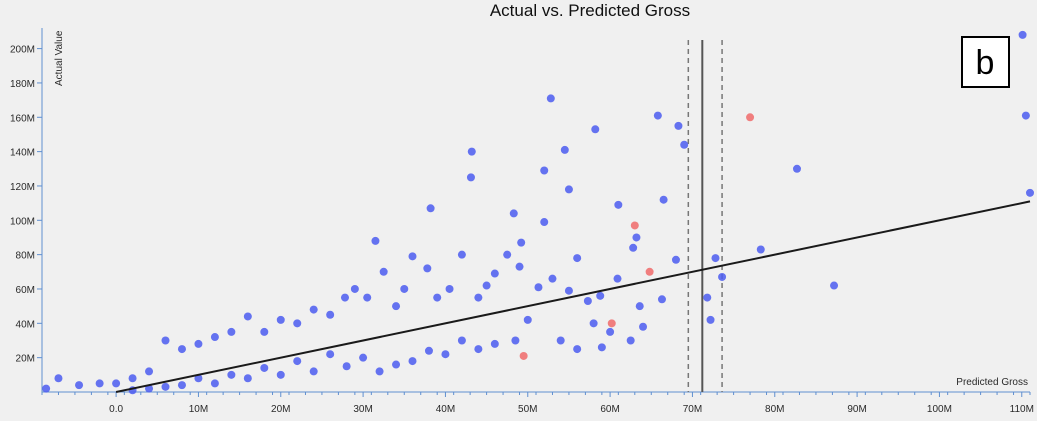 This screenshot has width=1037, height=421. I want to click on y-tick-label: 100M, so click(22, 221).